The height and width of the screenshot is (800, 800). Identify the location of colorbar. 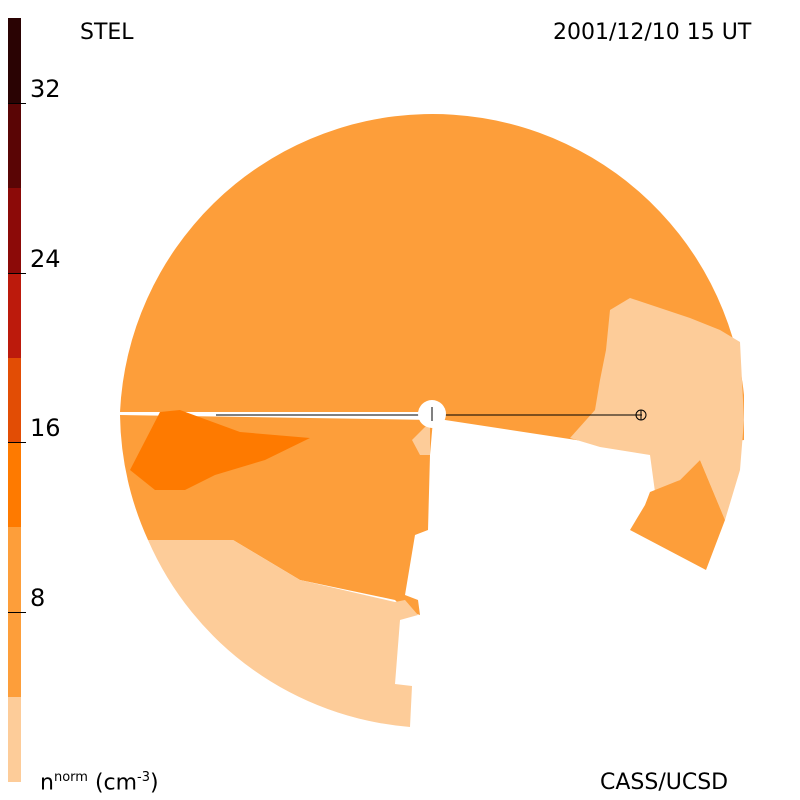
(14, 400).